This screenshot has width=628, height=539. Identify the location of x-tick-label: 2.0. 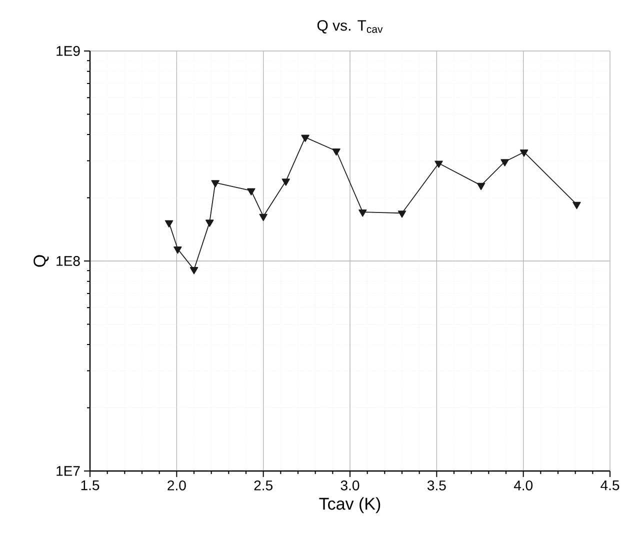
(177, 485).